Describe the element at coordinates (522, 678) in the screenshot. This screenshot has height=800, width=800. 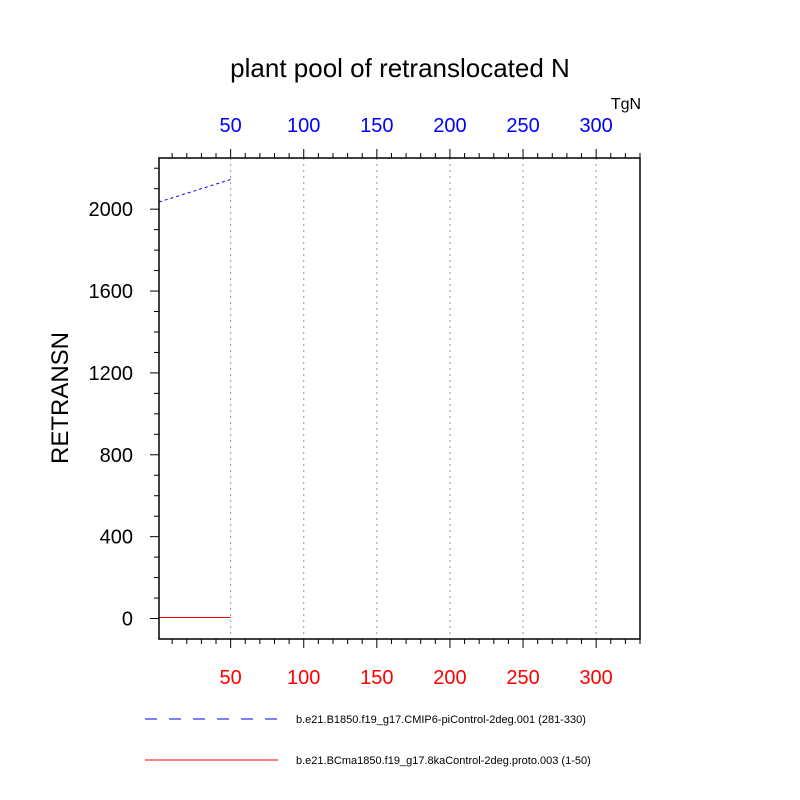
I see `x-tick-label-bottom: 250` at that location.